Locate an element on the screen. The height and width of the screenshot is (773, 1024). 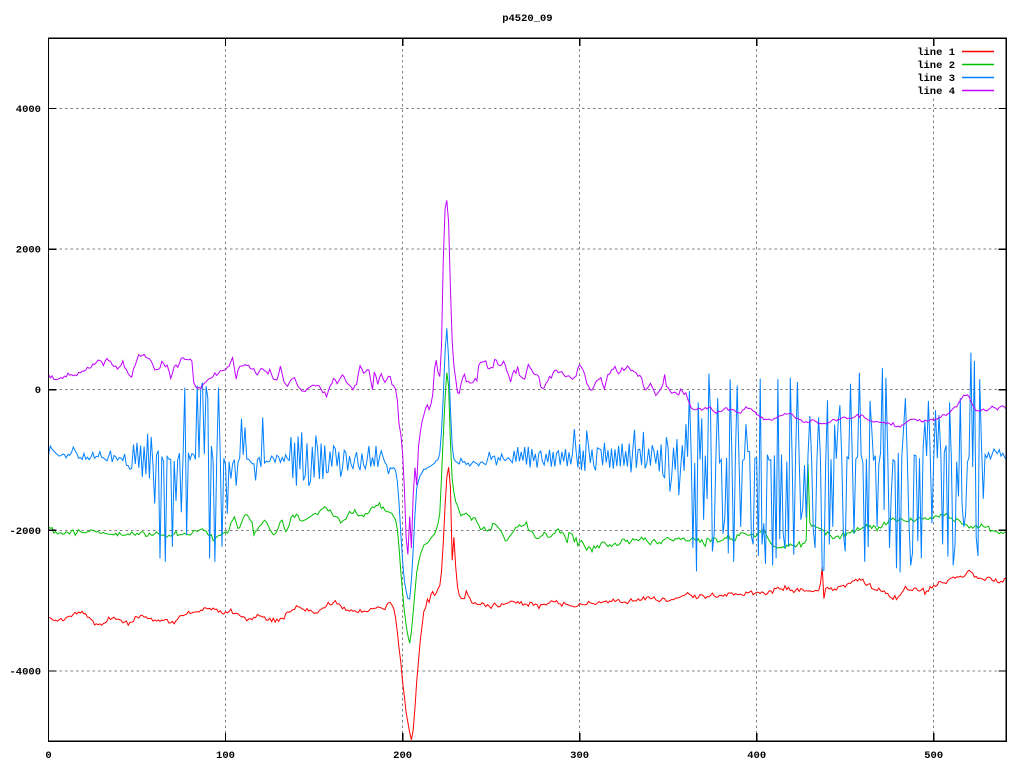
svg-text: 4000 is located at coordinates (28, 110).